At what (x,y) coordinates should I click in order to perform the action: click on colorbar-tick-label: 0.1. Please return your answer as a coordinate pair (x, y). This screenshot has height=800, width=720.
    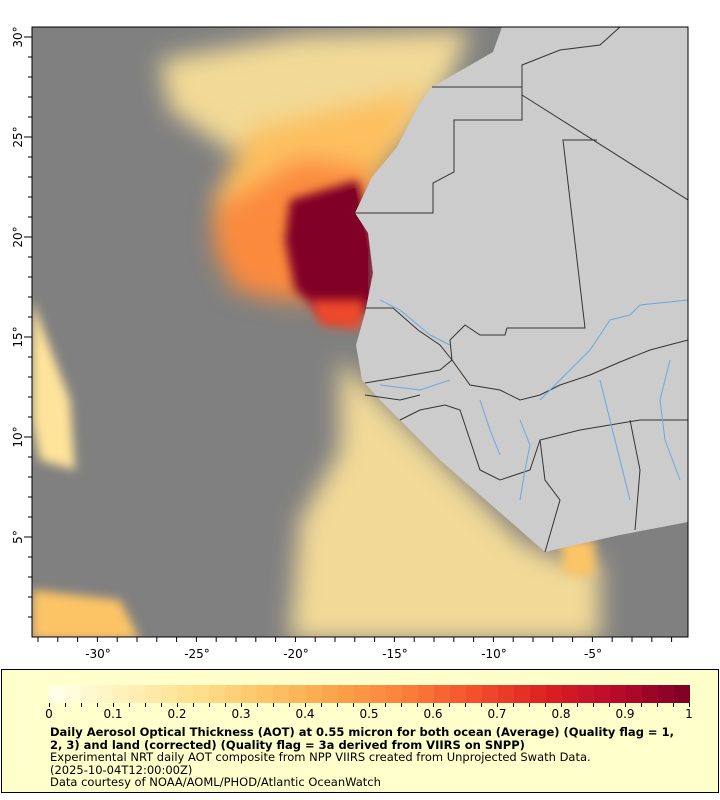
    Looking at the image, I should click on (113, 714).